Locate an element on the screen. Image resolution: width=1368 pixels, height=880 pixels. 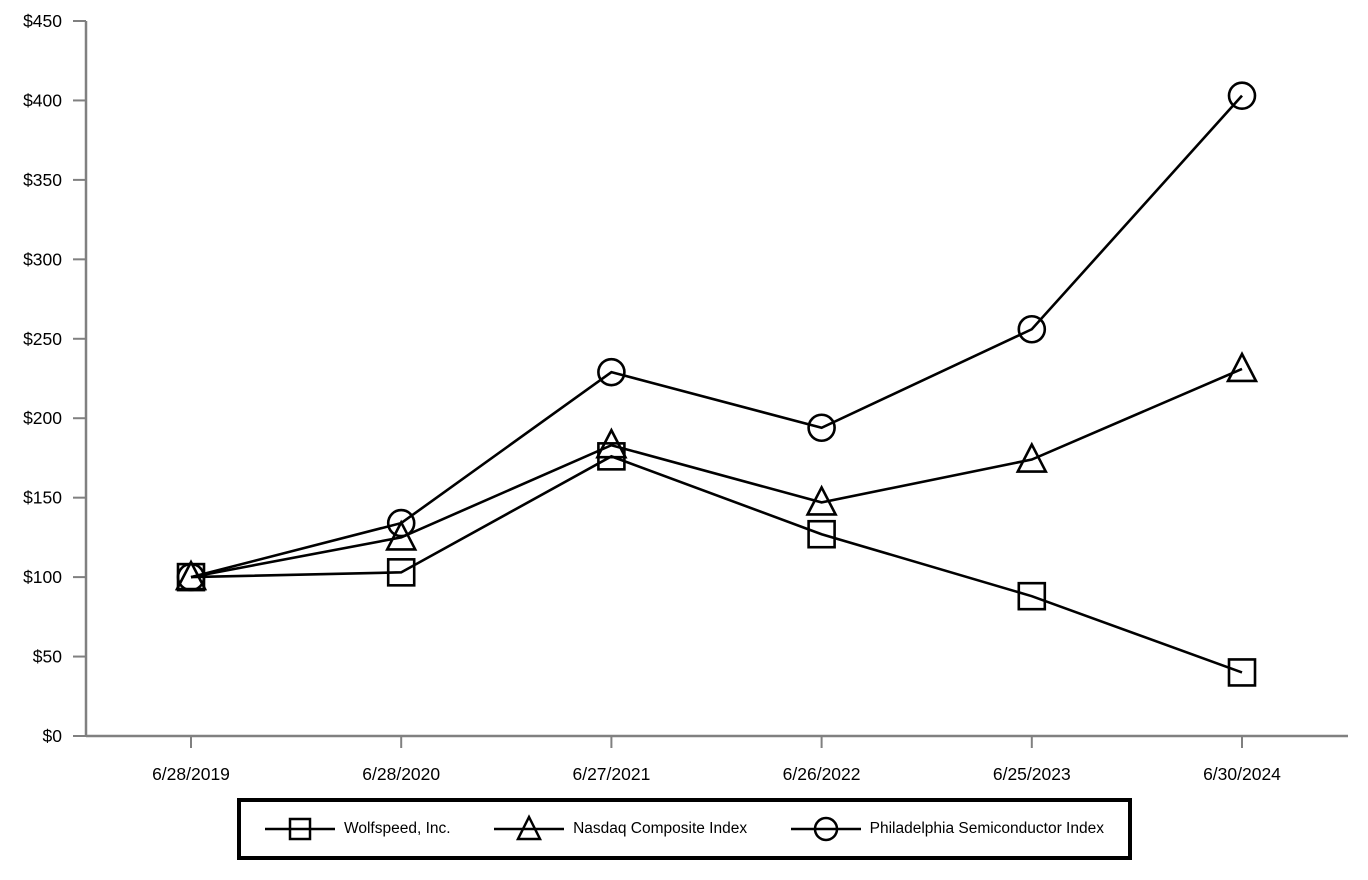
legend-label-philadelphia-semiconductor: Philadelphia Semiconductor Index is located at coordinates (986, 828).